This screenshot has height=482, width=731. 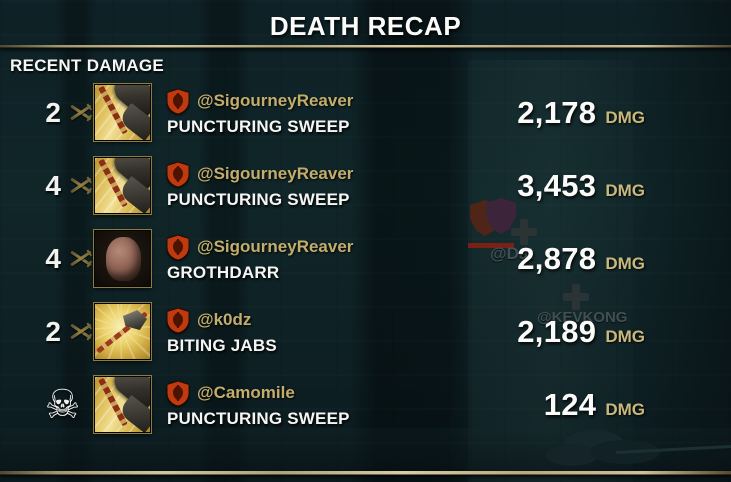 I want to click on ability-name: BITING JABS, so click(x=222, y=345).